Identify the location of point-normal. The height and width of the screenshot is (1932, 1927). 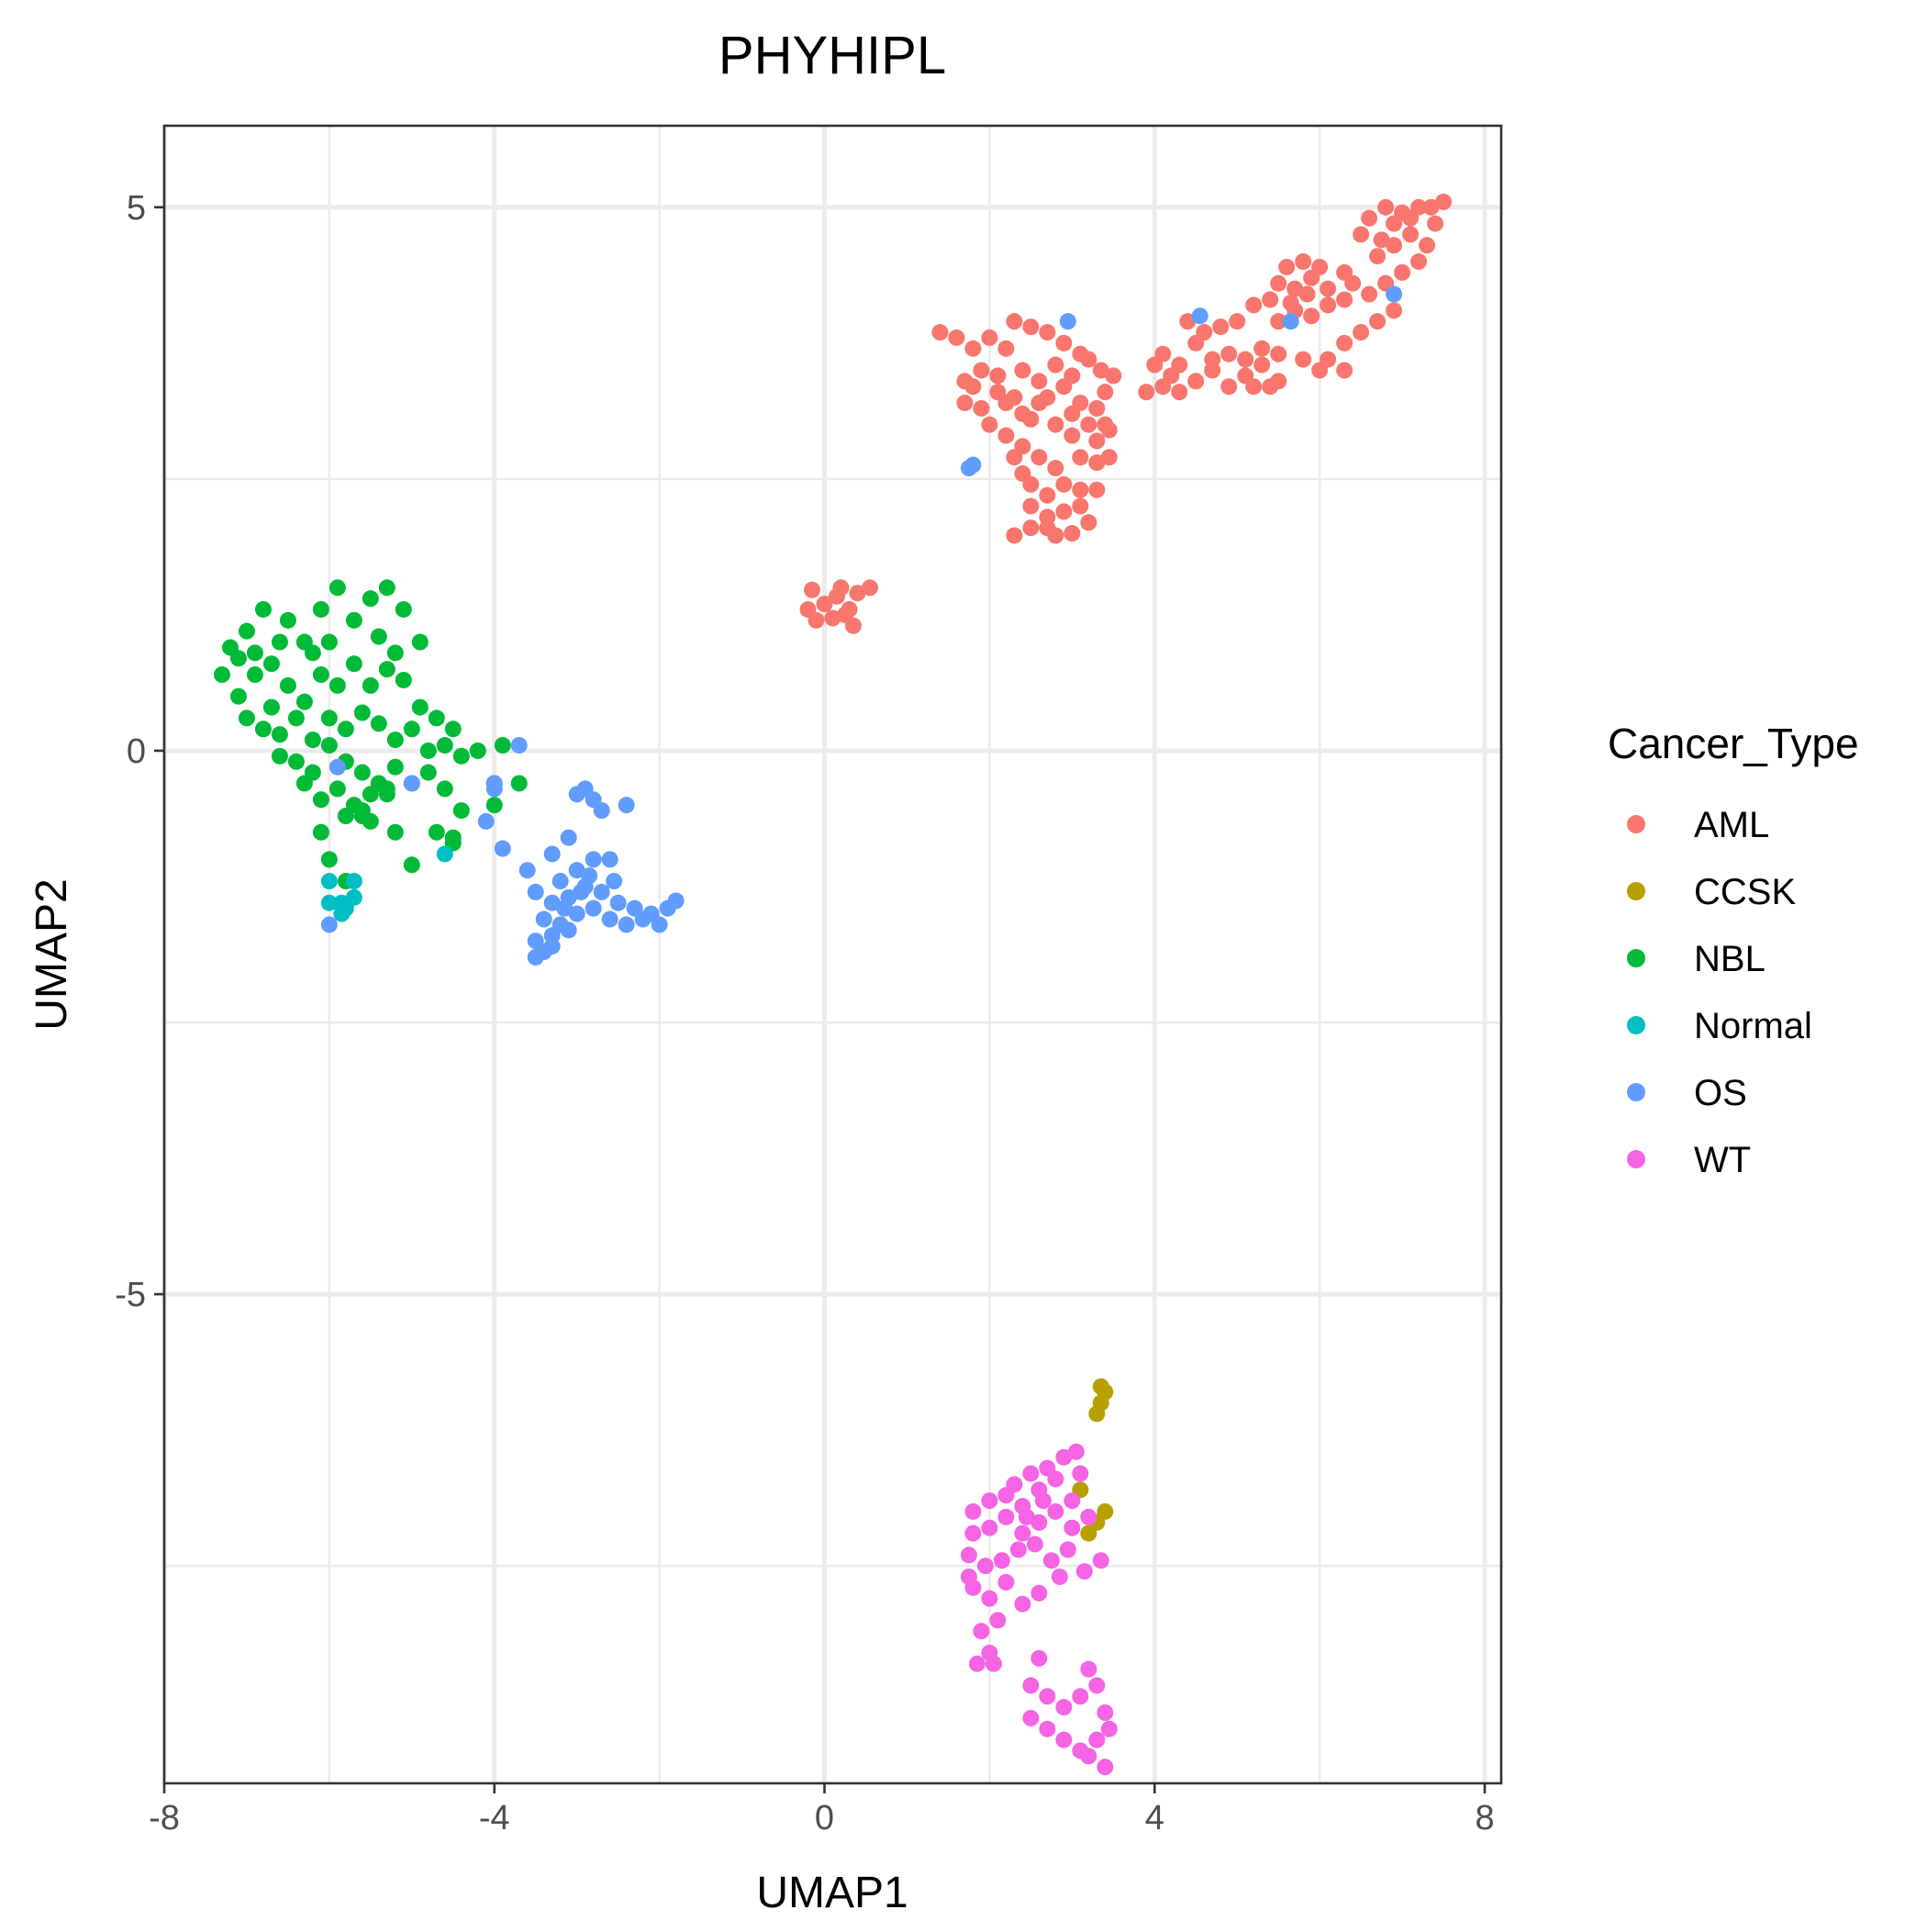
(353, 881).